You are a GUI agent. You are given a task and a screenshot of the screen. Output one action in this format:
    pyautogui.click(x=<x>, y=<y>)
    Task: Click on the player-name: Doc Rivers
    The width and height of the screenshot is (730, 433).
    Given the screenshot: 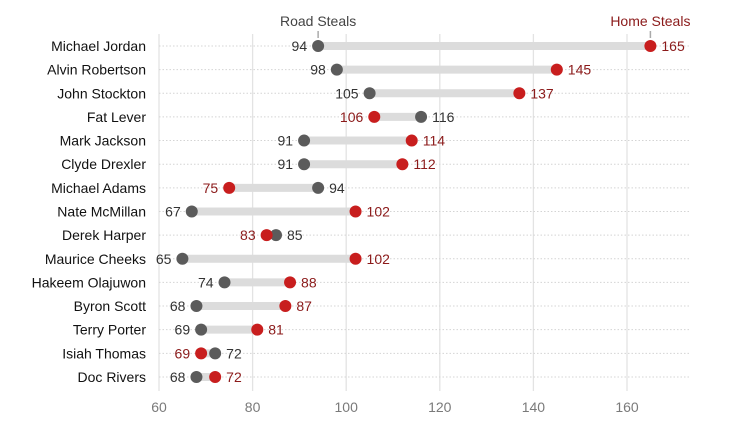 What is the action you would take?
    pyautogui.click(x=112, y=377)
    